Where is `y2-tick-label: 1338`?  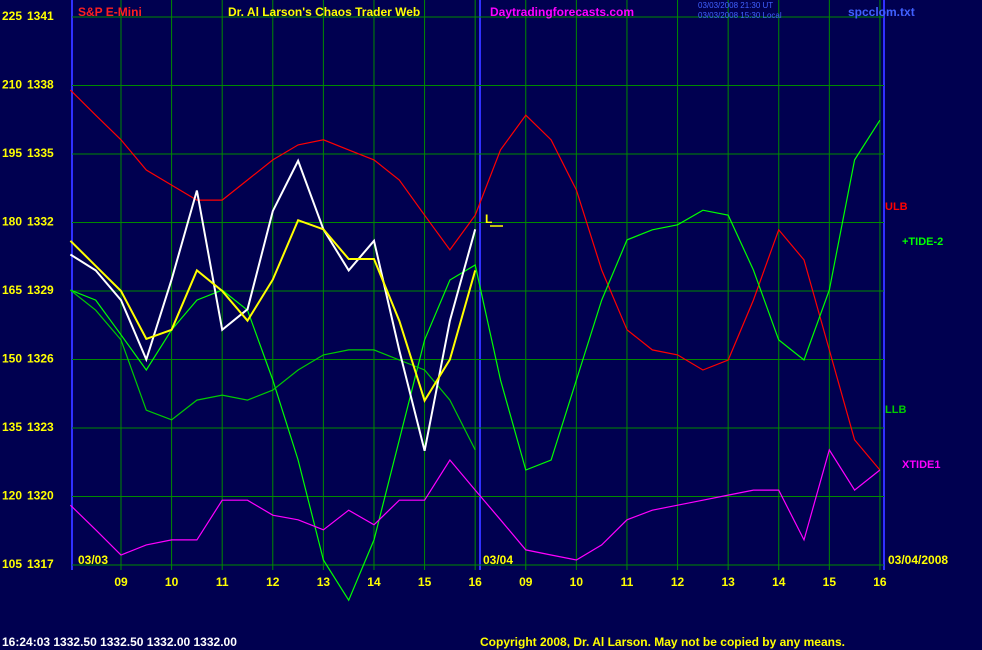
y2-tick-label: 1338 is located at coordinates (40, 85).